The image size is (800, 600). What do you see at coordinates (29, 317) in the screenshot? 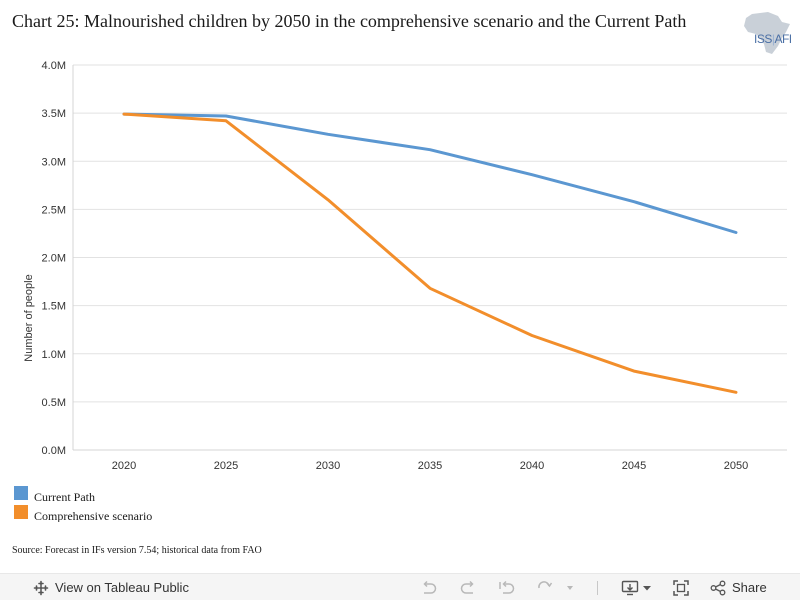
I see `y-axis-label: Number of people` at bounding box center [29, 317].